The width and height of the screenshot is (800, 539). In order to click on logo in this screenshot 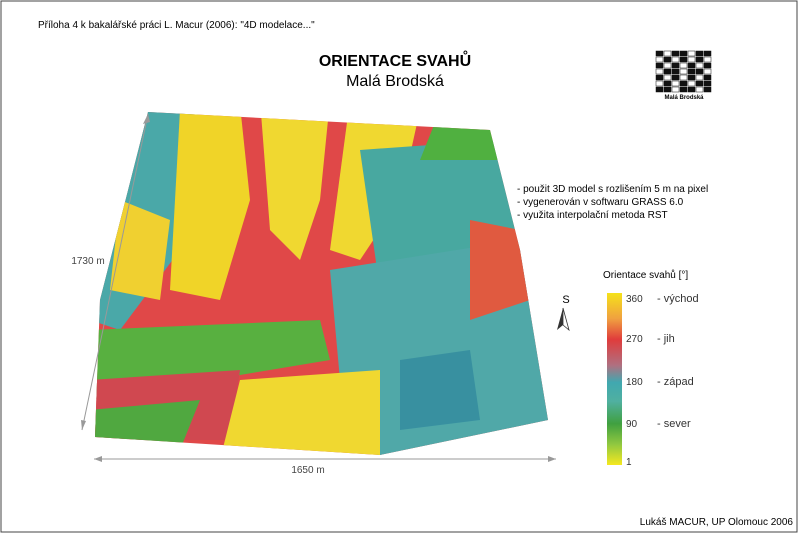, I will do `click(683, 71)`.